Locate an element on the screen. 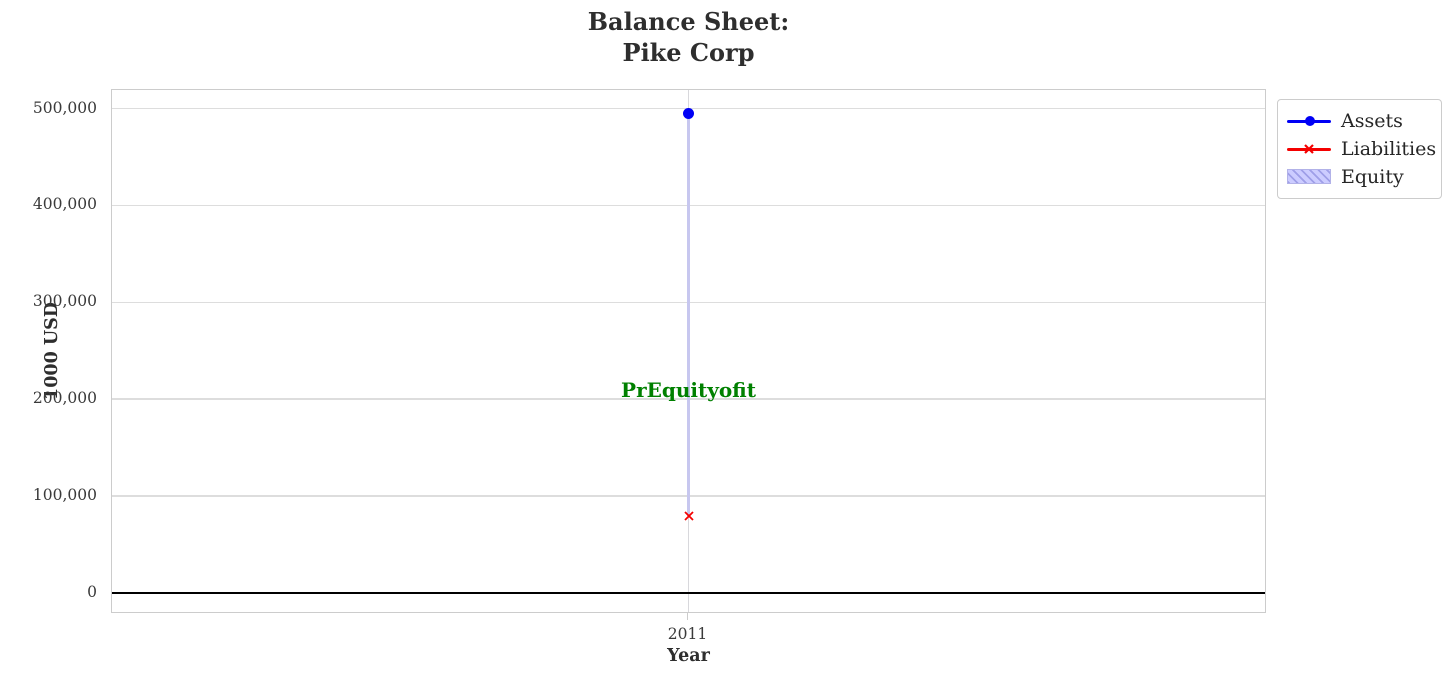  legend: Assets Liabilities Equity is located at coordinates (1359, 149).